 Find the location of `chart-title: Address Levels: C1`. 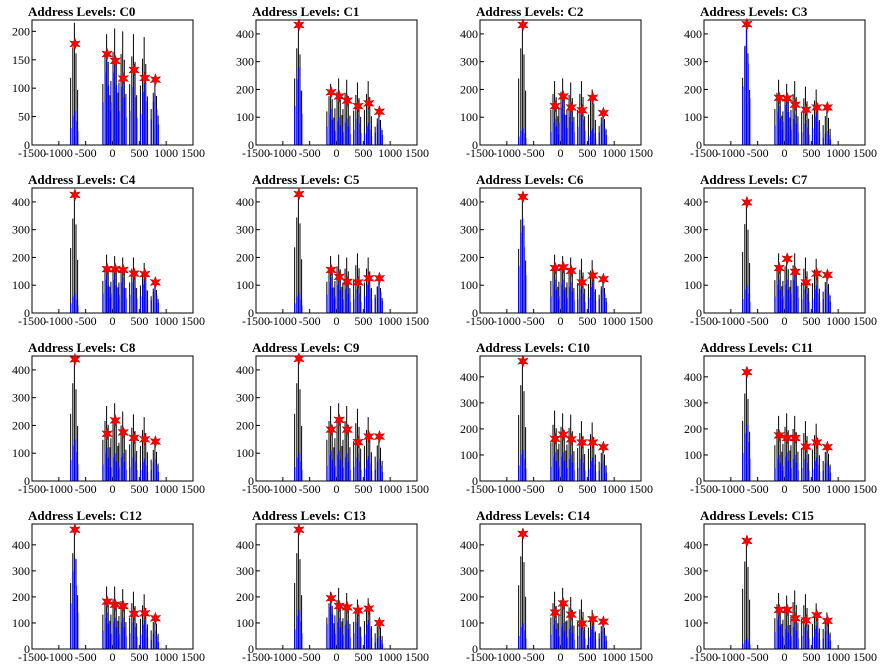

chart-title: Address Levels: C1 is located at coordinates (305, 11).